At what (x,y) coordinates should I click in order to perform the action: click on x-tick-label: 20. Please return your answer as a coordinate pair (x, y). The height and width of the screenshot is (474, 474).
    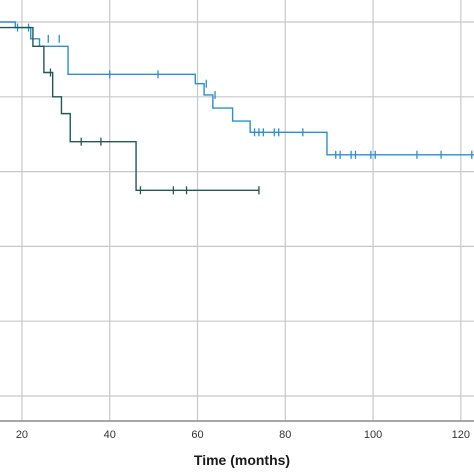
    Looking at the image, I should click on (22, 435).